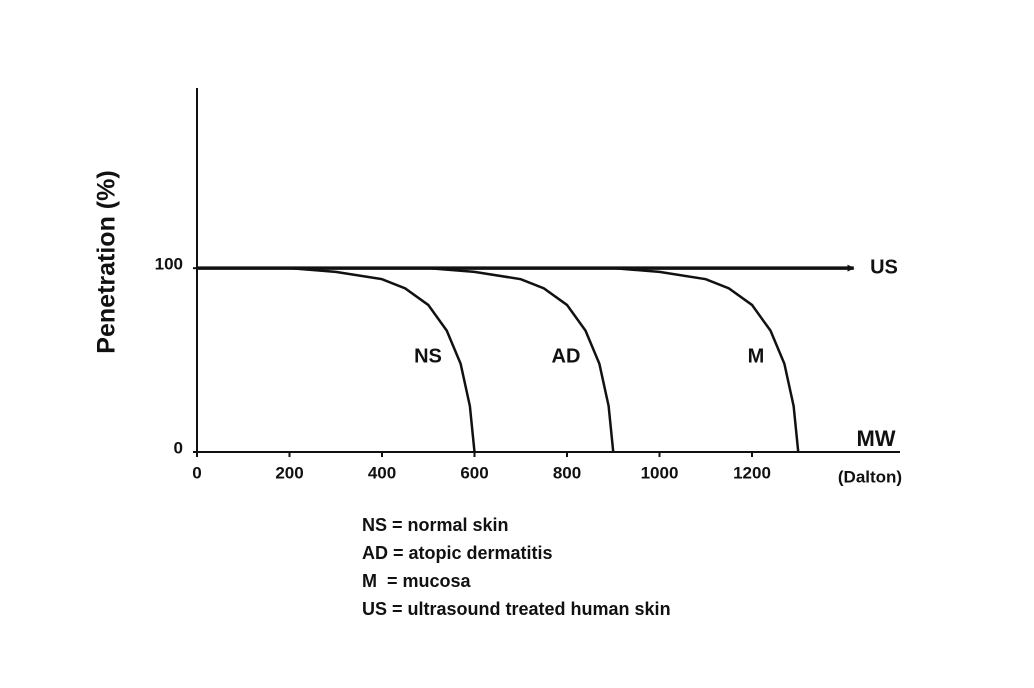  I want to click on curve-label: US, so click(884, 267).